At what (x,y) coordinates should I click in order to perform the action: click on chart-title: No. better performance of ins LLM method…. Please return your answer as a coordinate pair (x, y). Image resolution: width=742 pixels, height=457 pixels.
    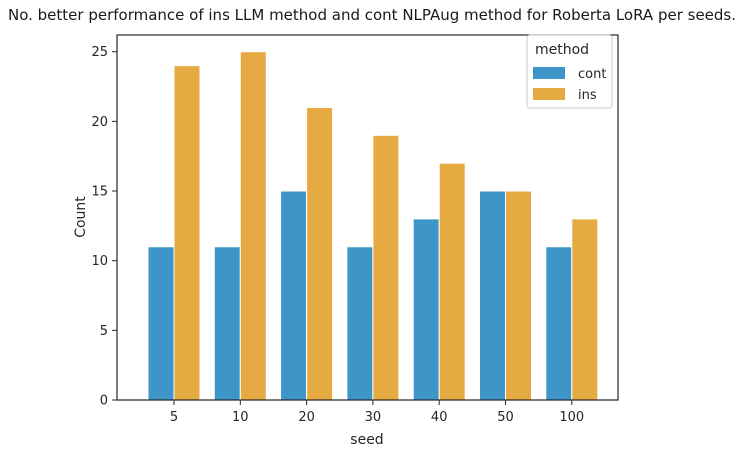
    Looking at the image, I should click on (372, 15).